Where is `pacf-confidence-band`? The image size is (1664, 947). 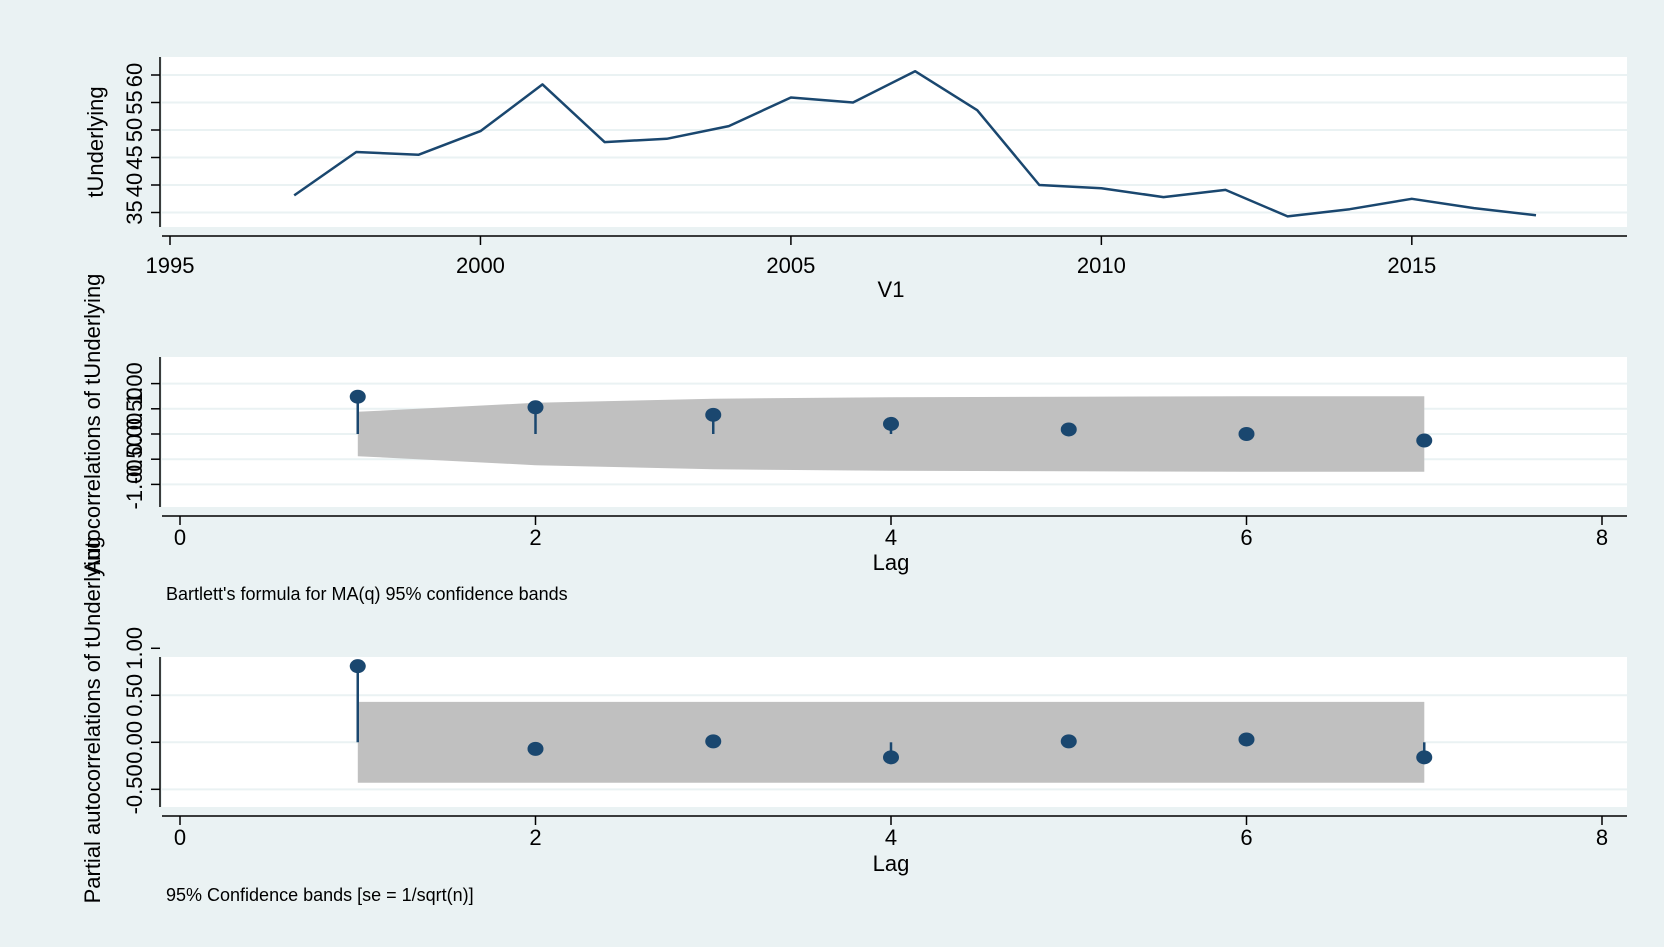 pacf-confidence-band is located at coordinates (891, 742).